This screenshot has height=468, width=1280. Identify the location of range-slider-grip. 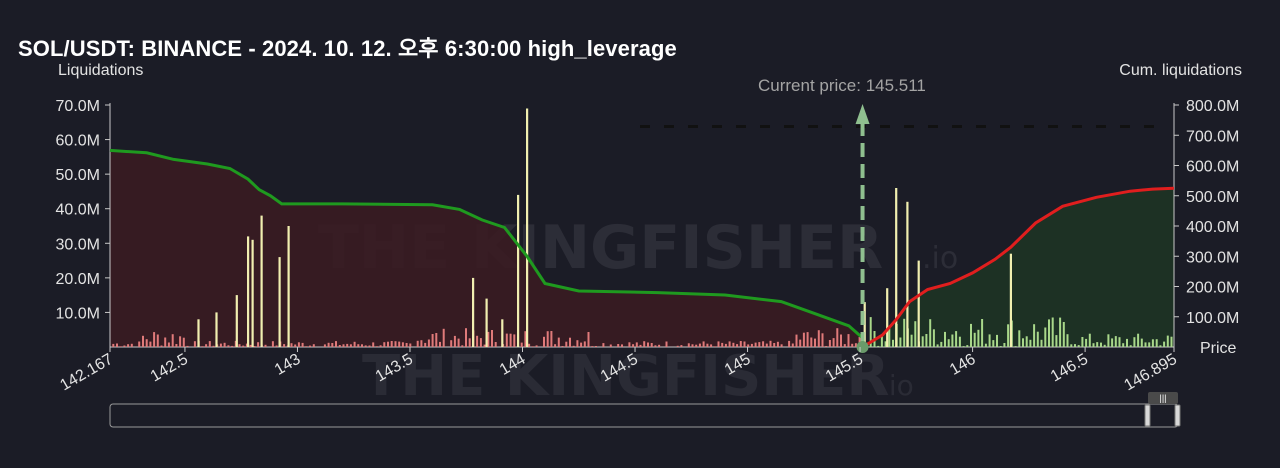
(1163, 398).